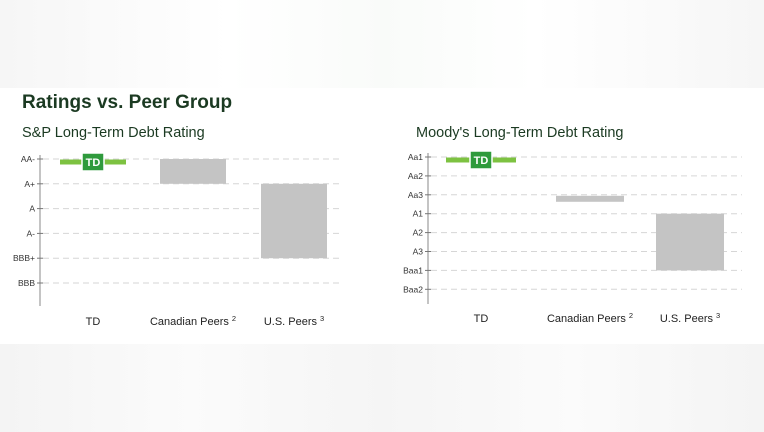 The image size is (764, 432). What do you see at coordinates (418, 252) in the screenshot?
I see `moody-tick-label: A3` at bounding box center [418, 252].